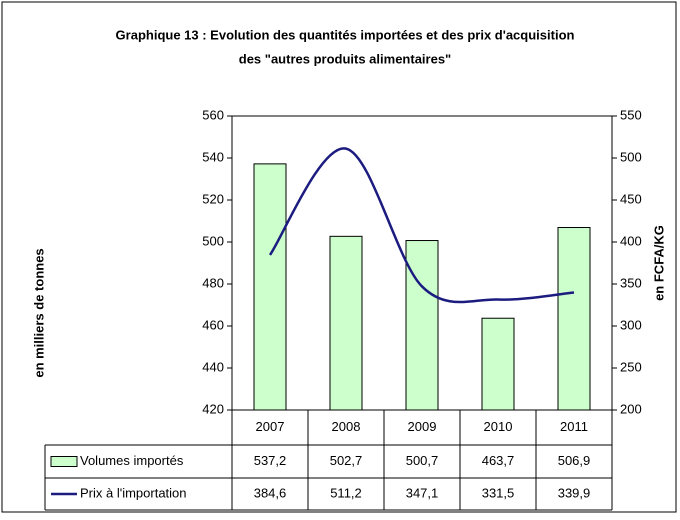 The width and height of the screenshot is (680, 520). What do you see at coordinates (631, 114) in the screenshot?
I see `y2-tick-label: 550` at bounding box center [631, 114].